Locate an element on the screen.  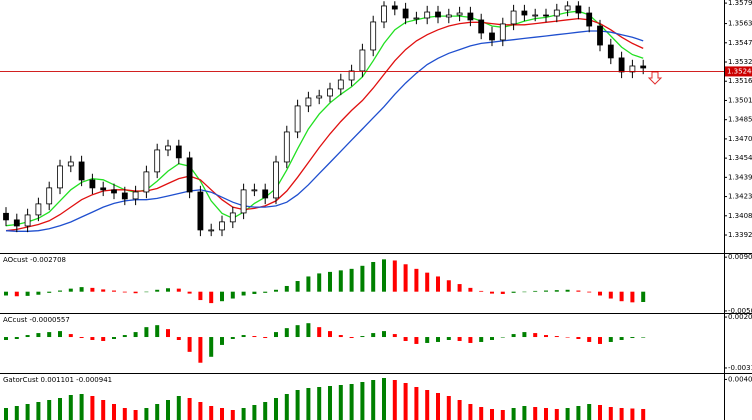
y-tick-label: -0.0031295 is located at coordinates (740, 368).